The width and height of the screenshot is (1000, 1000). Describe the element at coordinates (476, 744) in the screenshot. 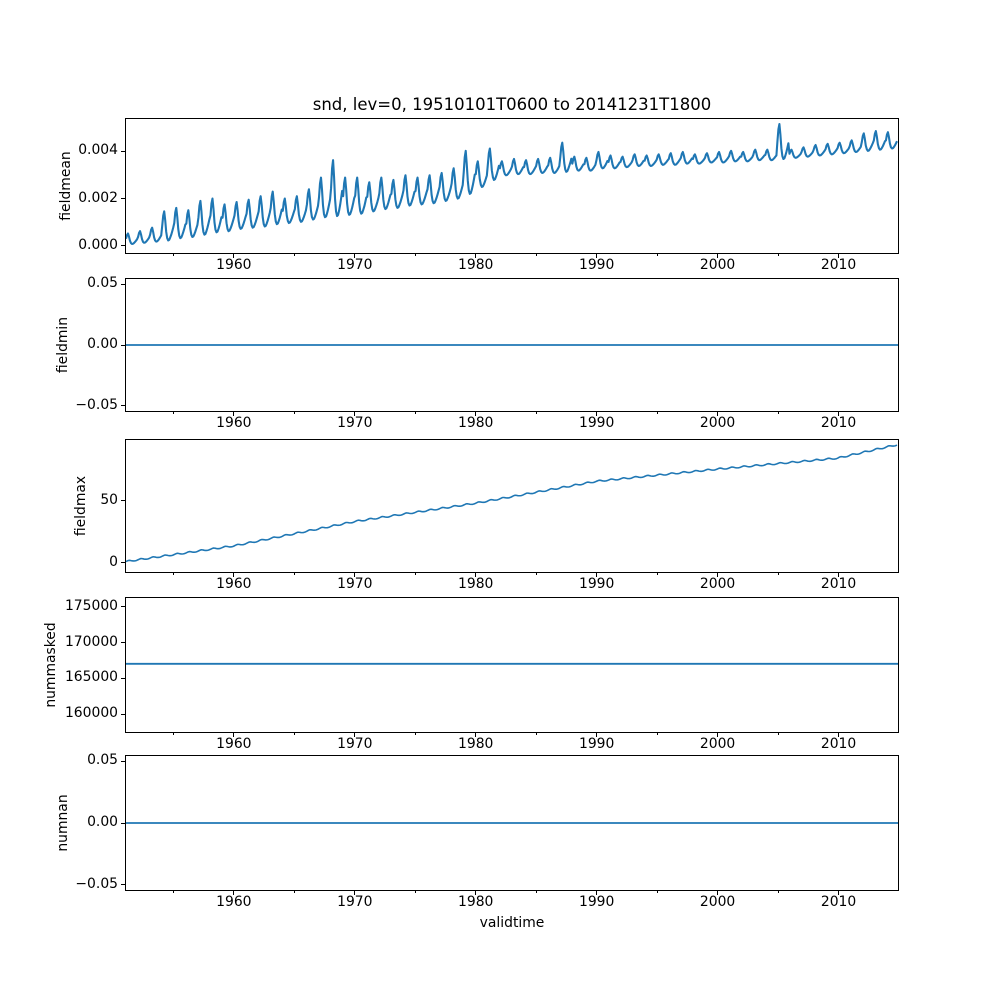

I see `nummasked-x-tick-label: 1980` at that location.